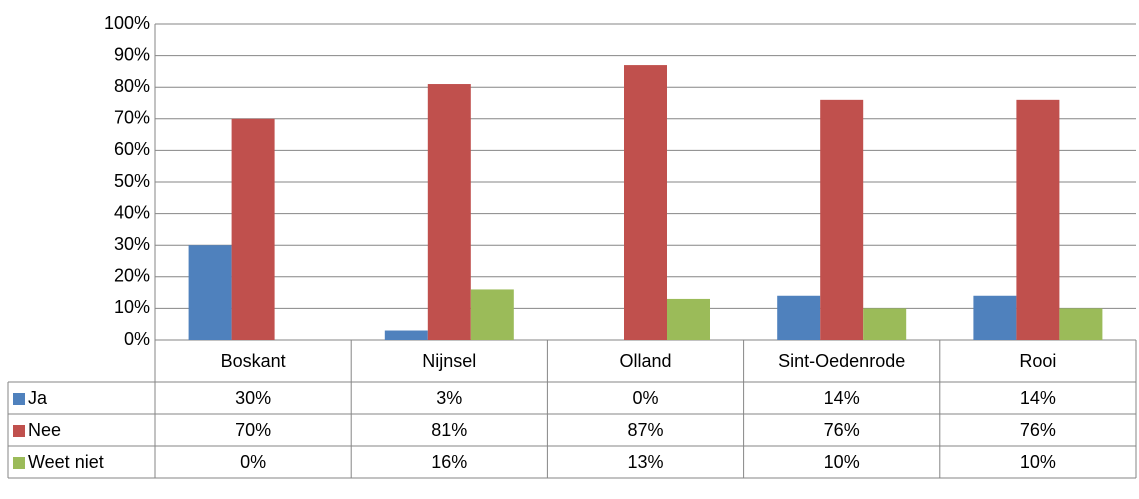  What do you see at coordinates (132, 181) in the screenshot?
I see `y-tick-label: 50%` at bounding box center [132, 181].